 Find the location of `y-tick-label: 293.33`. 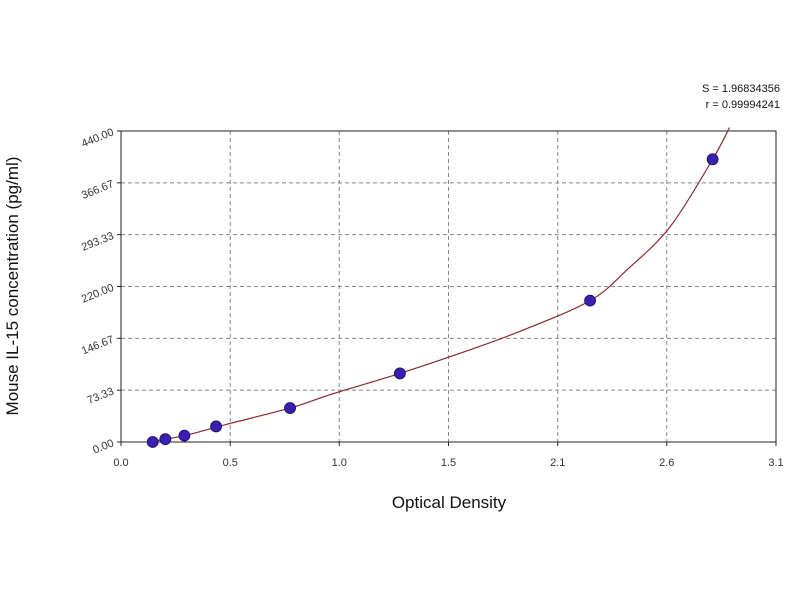

y-tick-label: 293.33 is located at coordinates (98, 242).